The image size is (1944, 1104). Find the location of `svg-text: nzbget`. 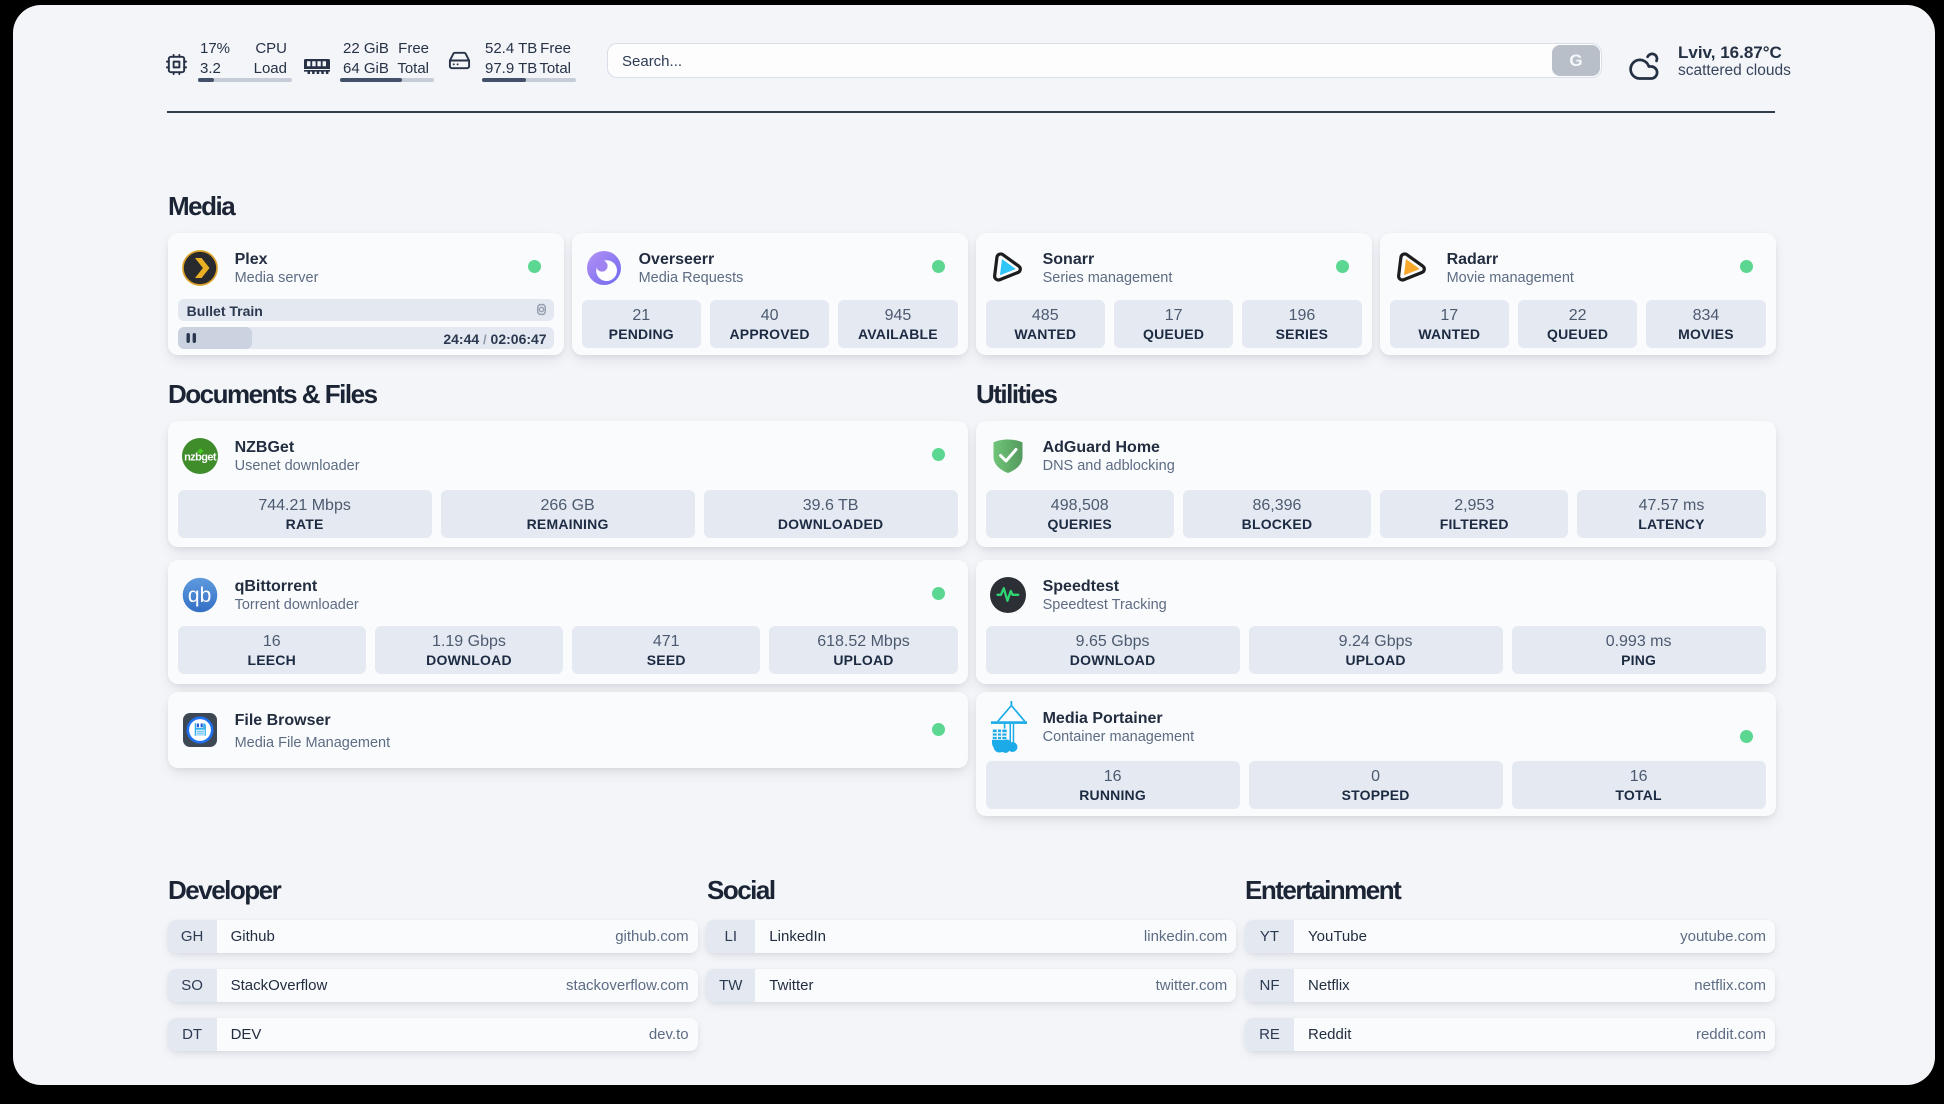

svg-text: nzbget is located at coordinates (200, 458).